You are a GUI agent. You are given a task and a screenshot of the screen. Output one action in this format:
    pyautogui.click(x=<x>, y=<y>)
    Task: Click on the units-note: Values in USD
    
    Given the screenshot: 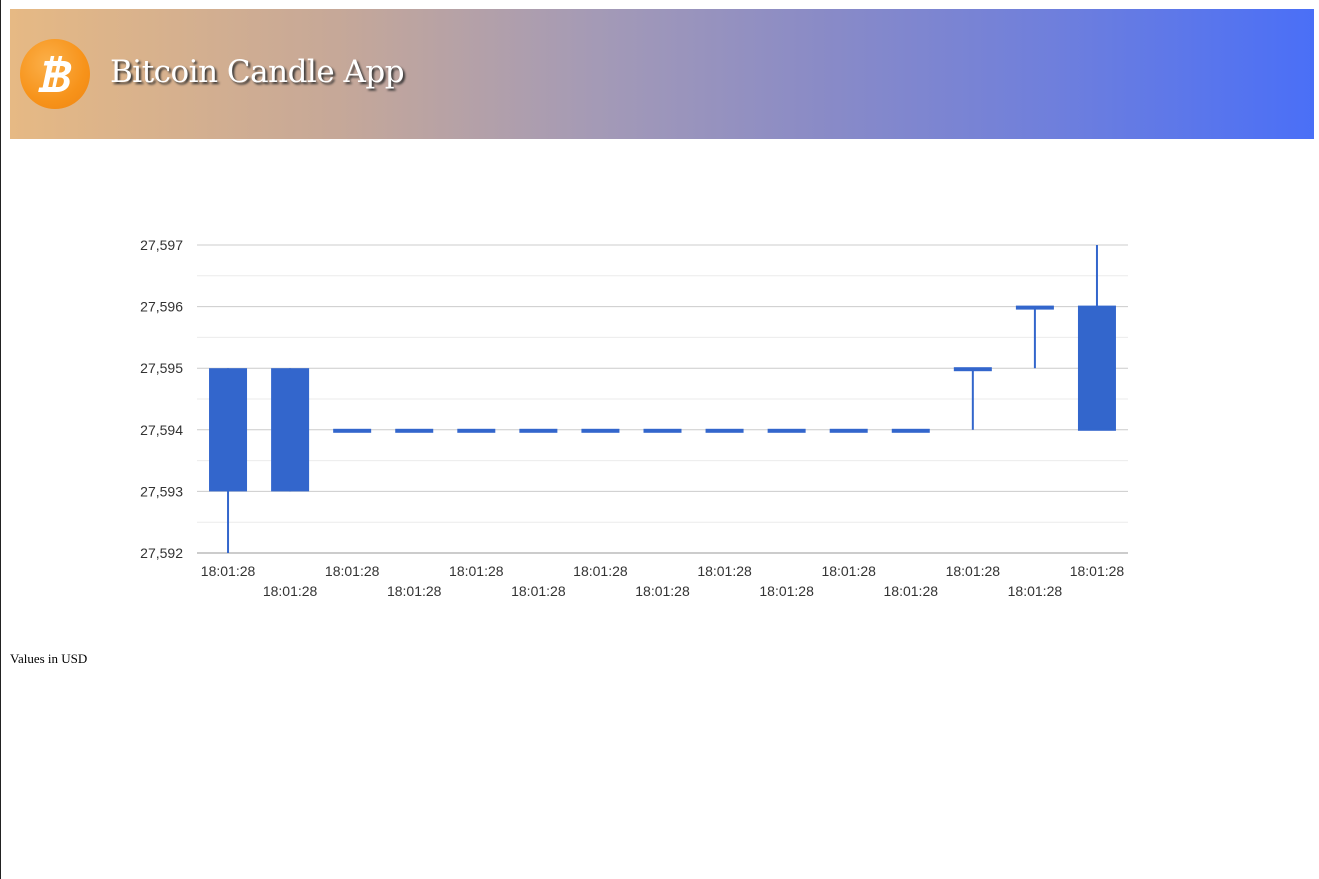 What is the action you would take?
    pyautogui.click(x=49, y=658)
    